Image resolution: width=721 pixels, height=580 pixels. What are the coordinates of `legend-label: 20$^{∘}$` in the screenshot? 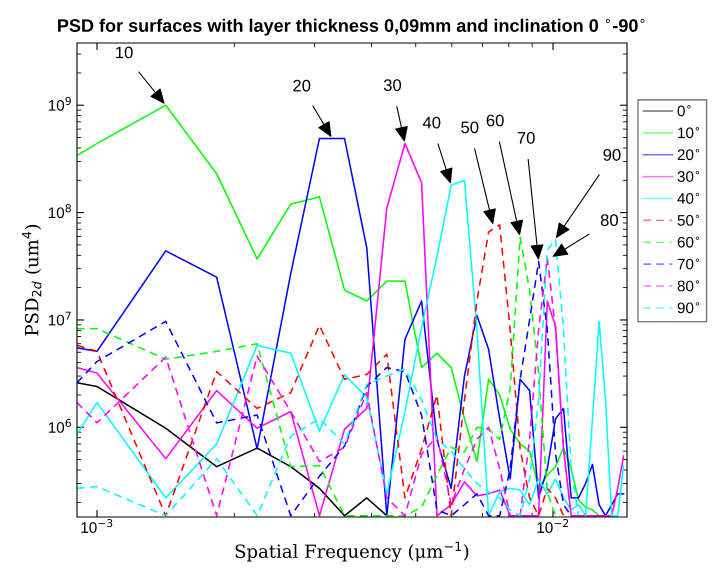 It's located at (689, 154).